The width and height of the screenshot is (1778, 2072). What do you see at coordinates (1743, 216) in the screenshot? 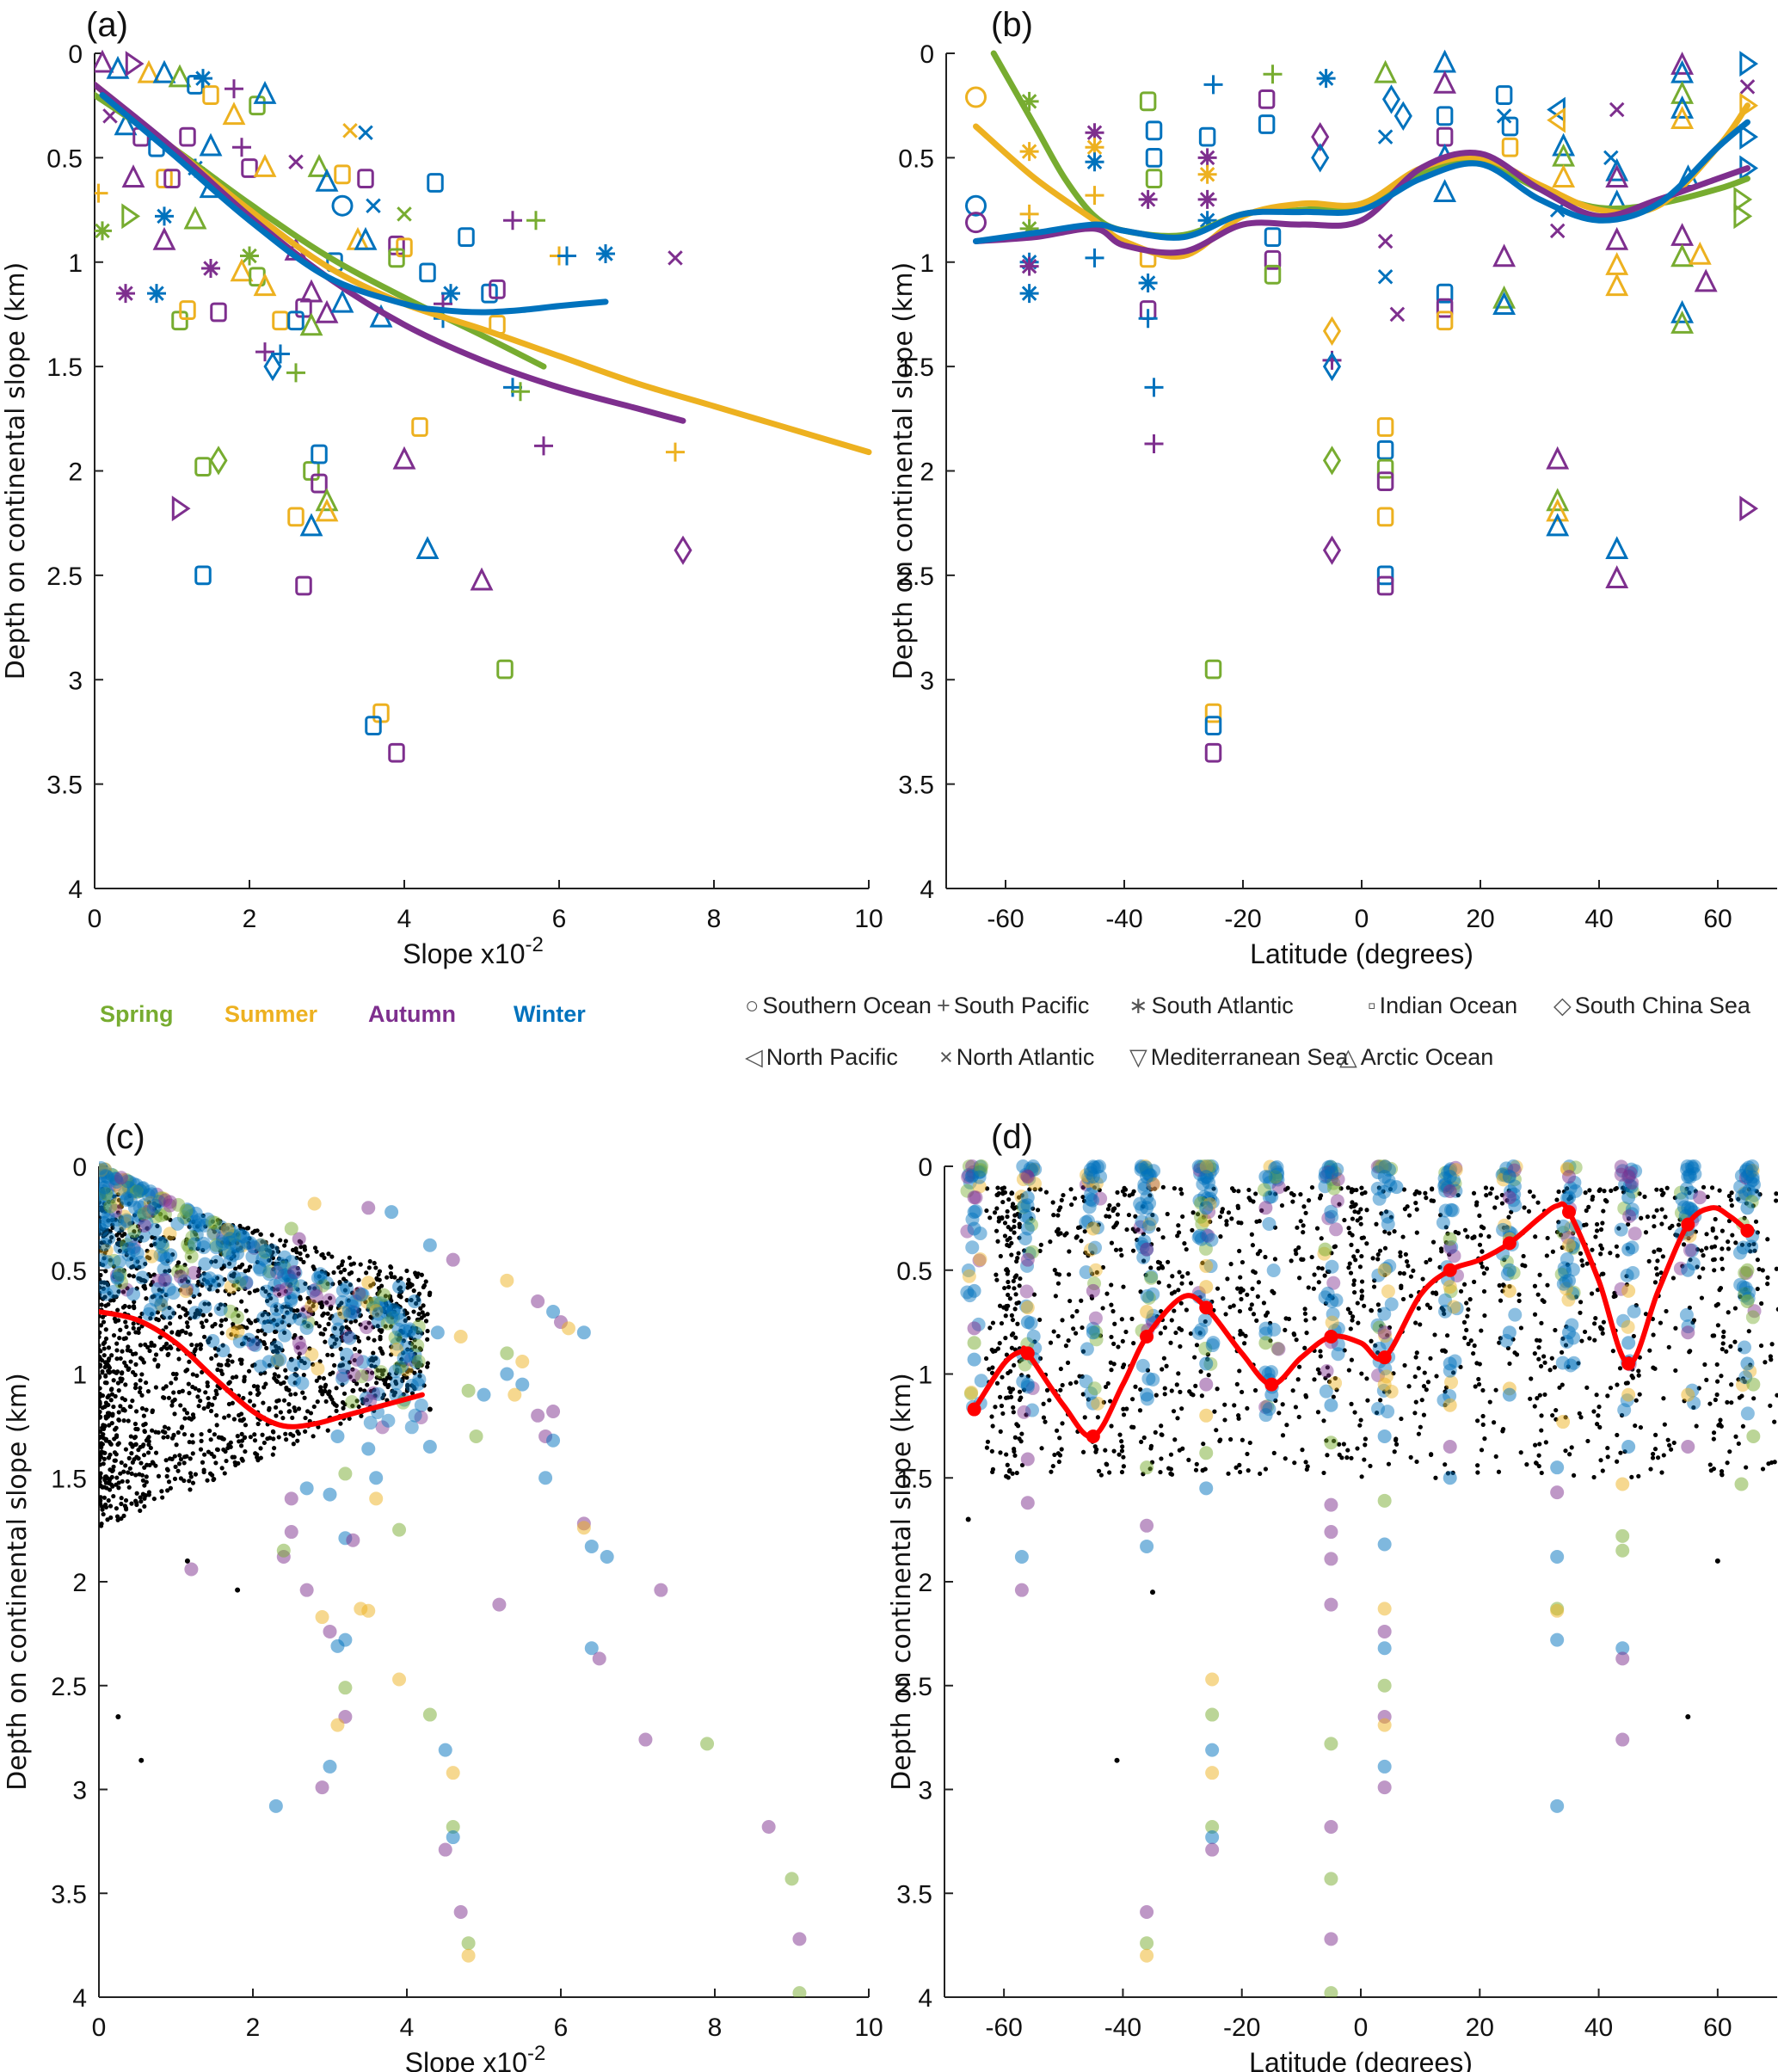
I see `data-point-triangle-right` at bounding box center [1743, 216].